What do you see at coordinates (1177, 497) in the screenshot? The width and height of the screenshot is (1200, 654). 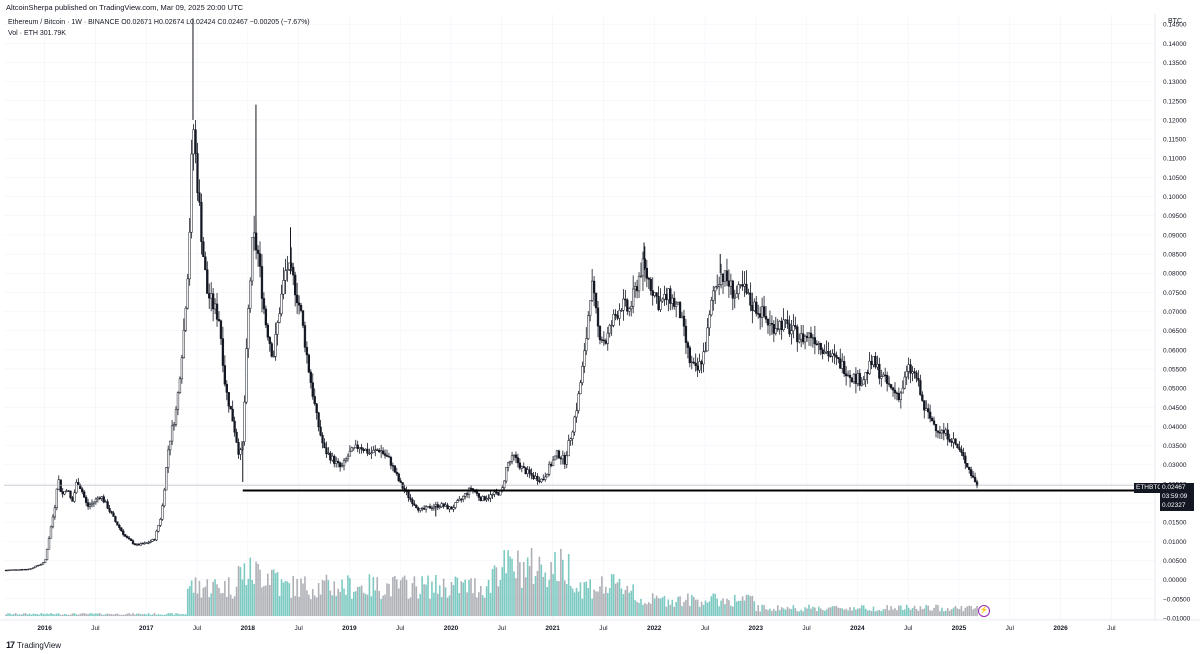 I see `bar-countdown: 03:59:09` at bounding box center [1177, 497].